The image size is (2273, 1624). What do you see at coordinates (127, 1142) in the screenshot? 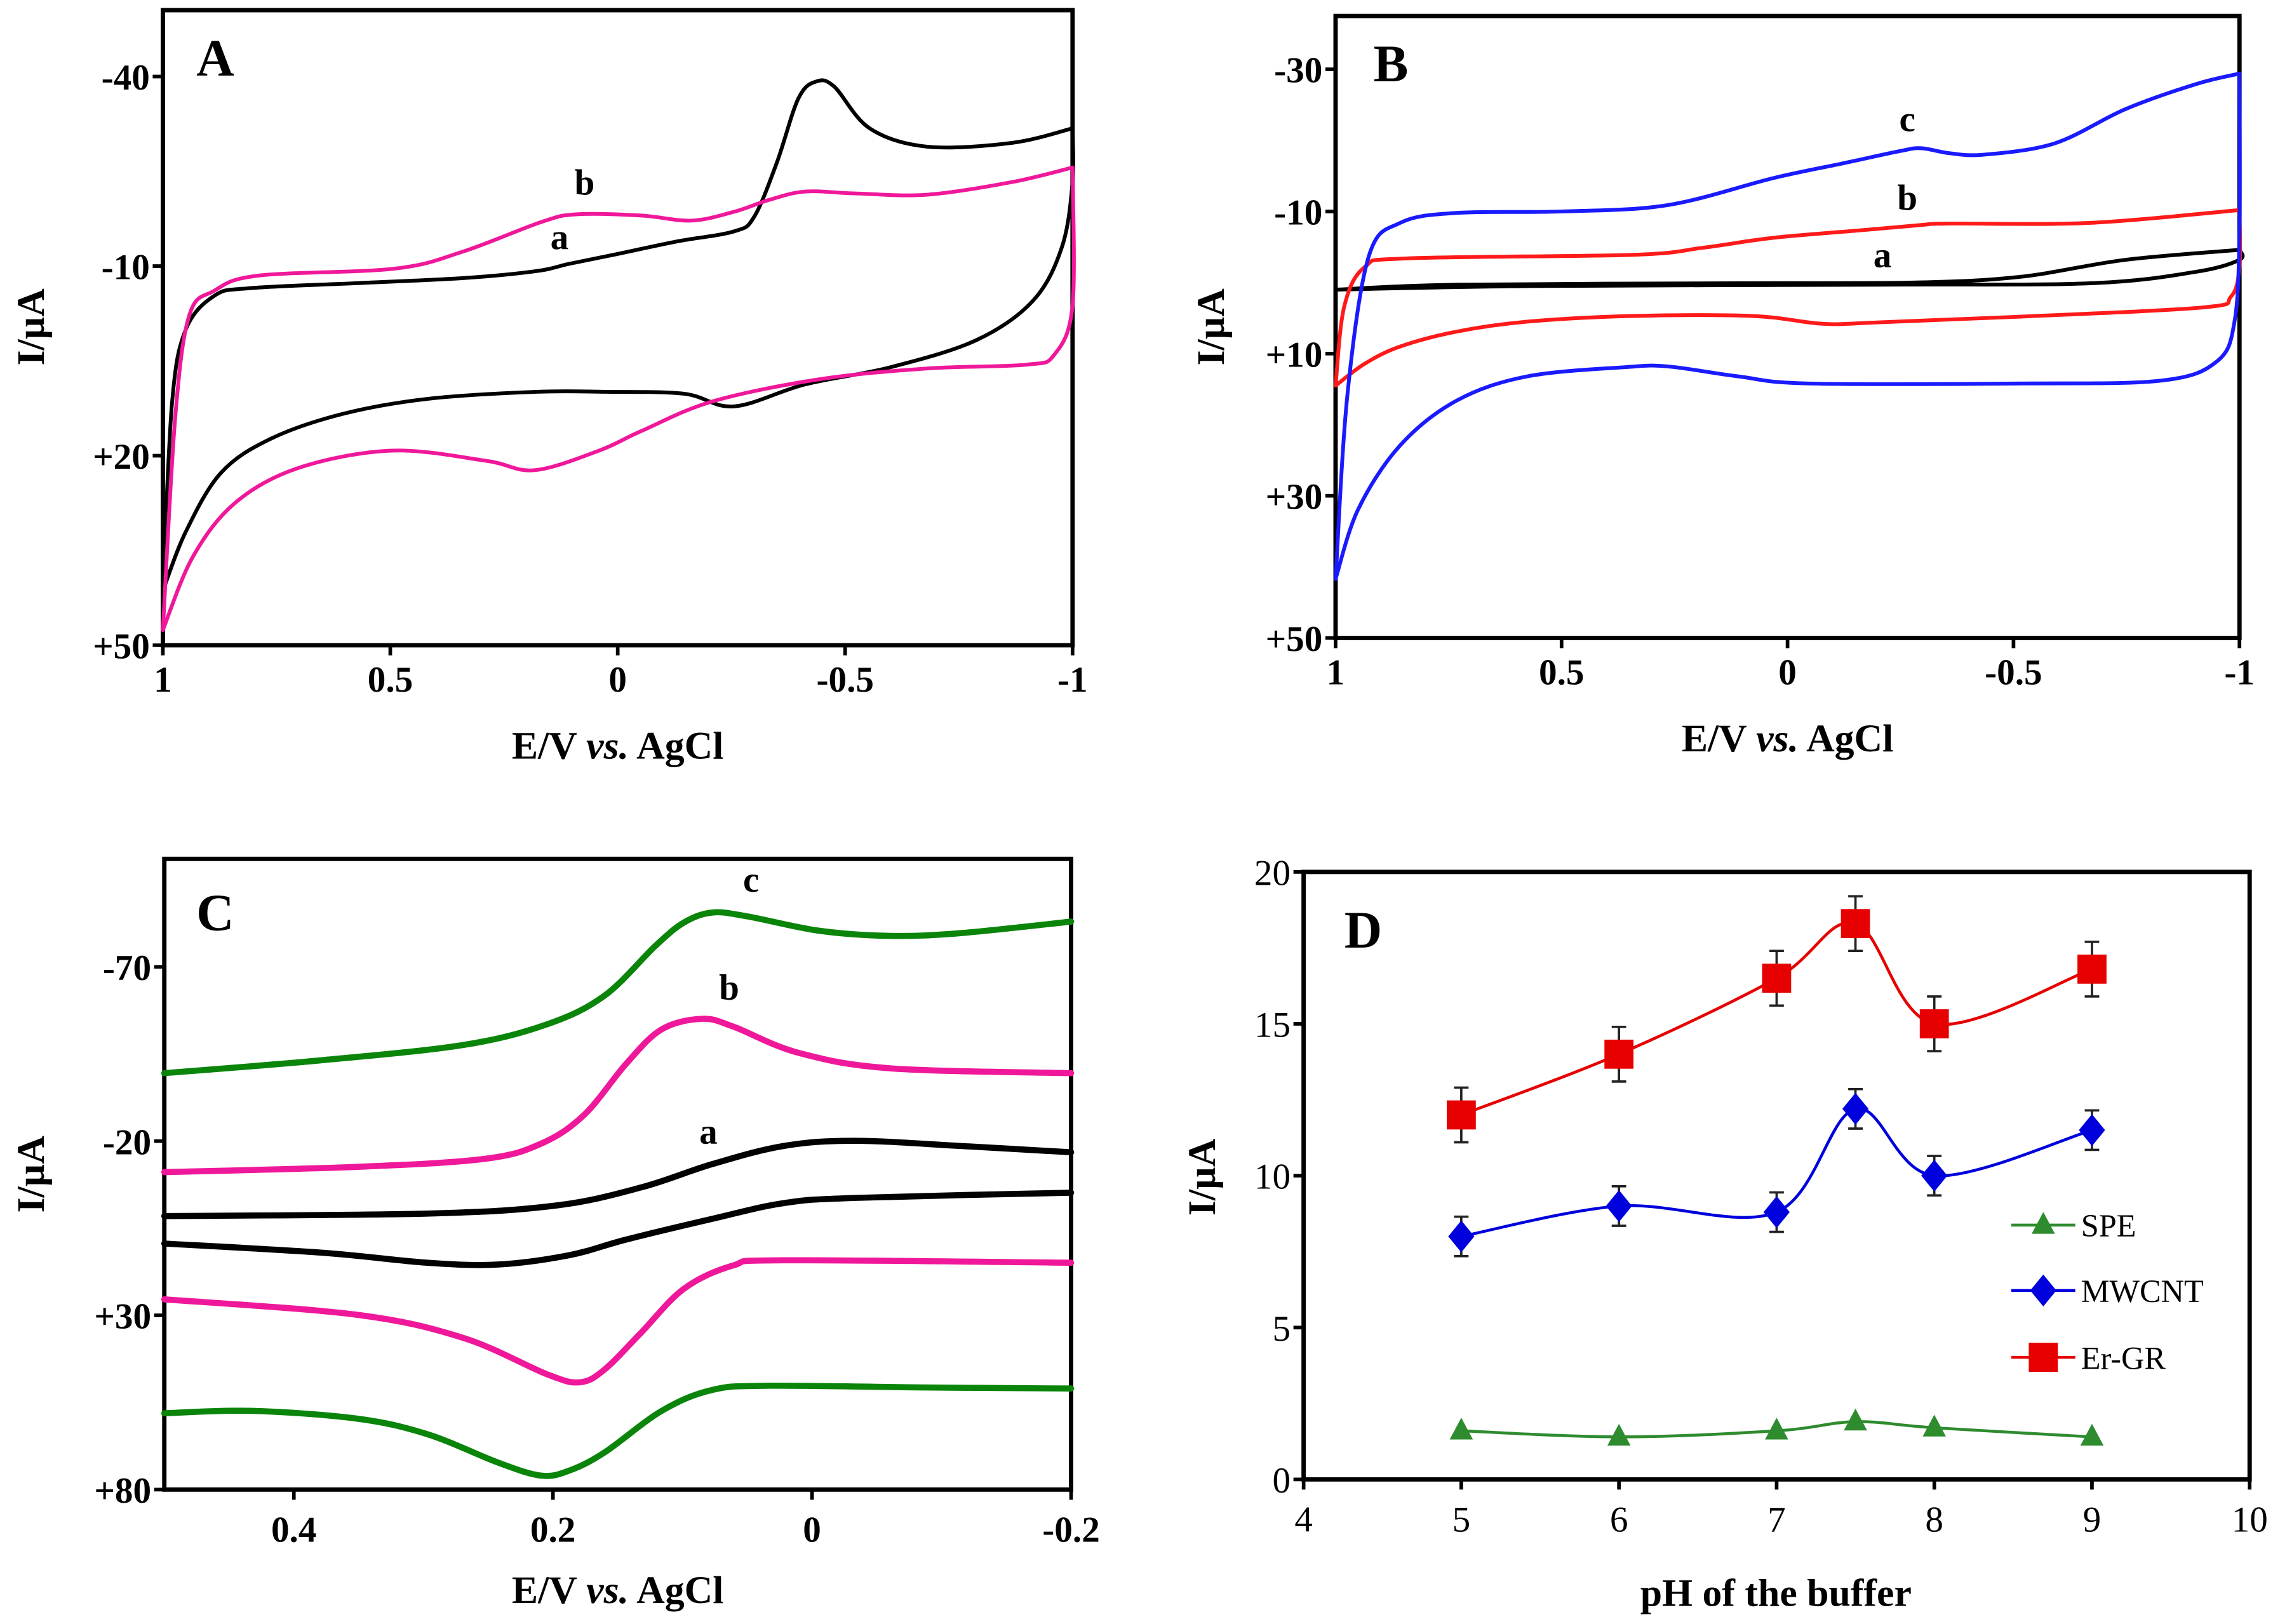
I see `y-tick-label: -20` at bounding box center [127, 1142].